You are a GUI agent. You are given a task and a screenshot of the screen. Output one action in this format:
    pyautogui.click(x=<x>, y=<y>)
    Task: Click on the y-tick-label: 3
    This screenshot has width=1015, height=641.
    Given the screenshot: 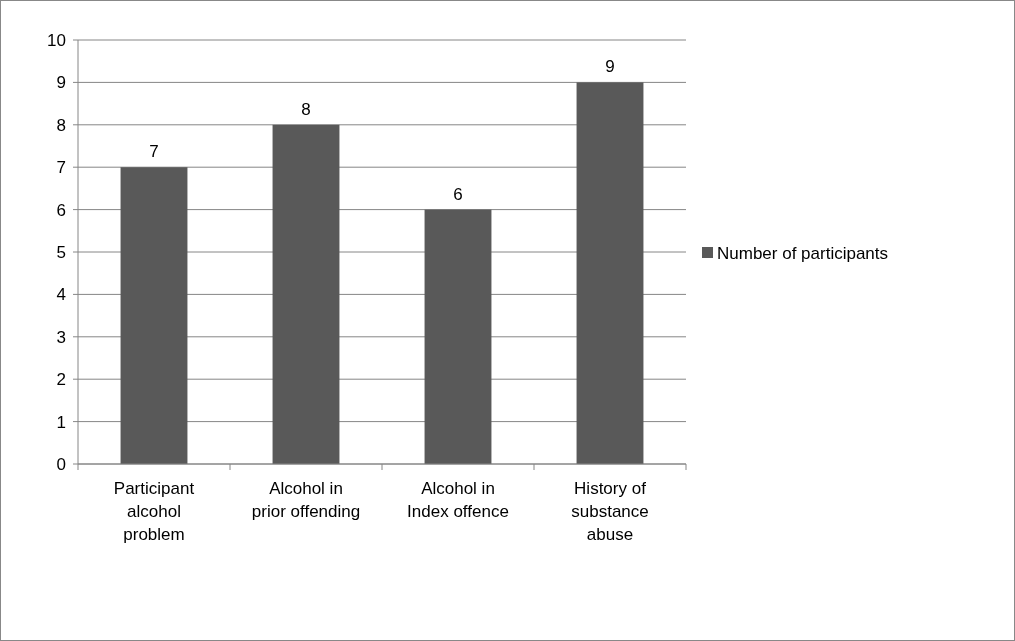 What is the action you would take?
    pyautogui.click(x=61, y=337)
    